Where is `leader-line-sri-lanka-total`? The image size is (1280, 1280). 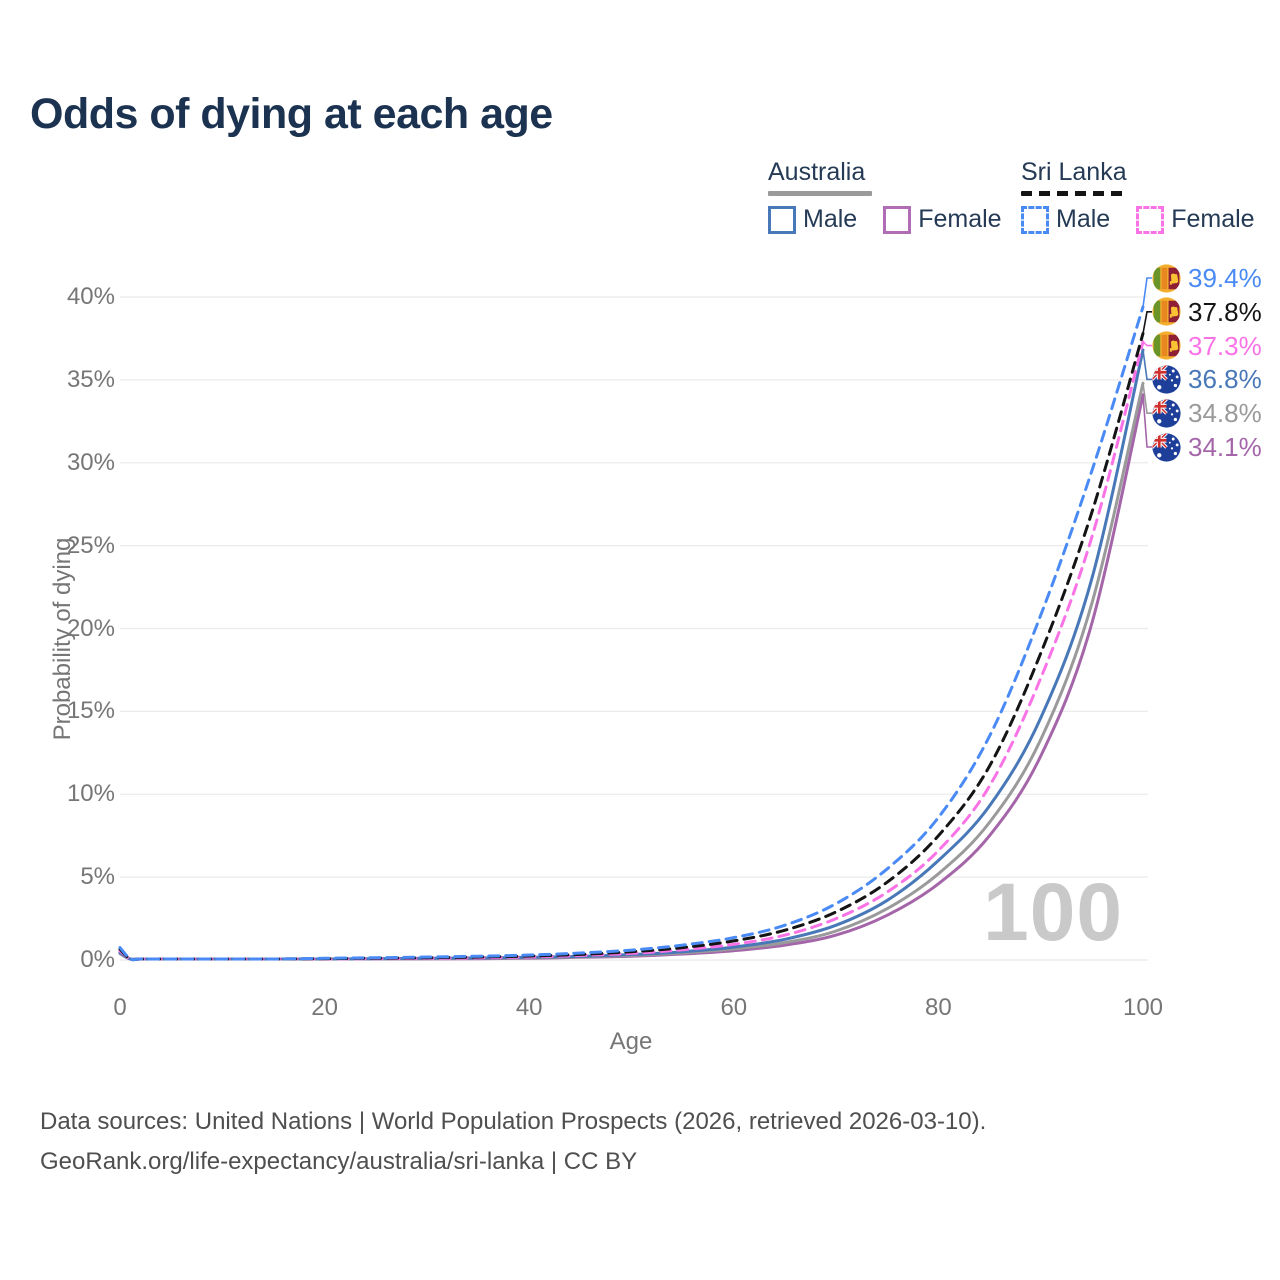
leader-line-sri-lanka-total is located at coordinates (1147, 322).